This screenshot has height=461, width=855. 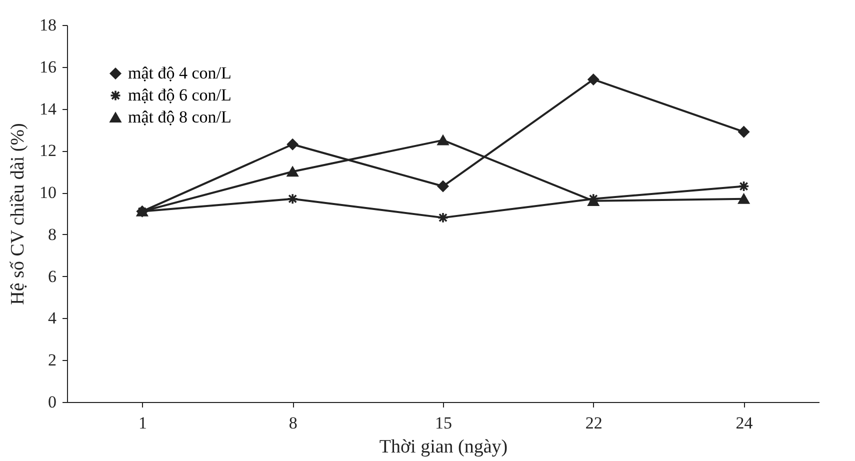 I want to click on legend-label: mật độ 8 con/L, so click(x=180, y=117).